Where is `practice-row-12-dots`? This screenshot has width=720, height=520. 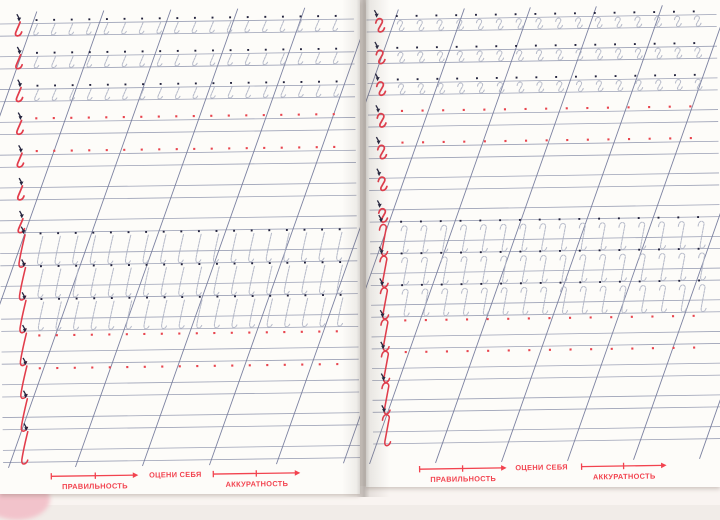
practice-row-12-dots is located at coordinates (538, 359).